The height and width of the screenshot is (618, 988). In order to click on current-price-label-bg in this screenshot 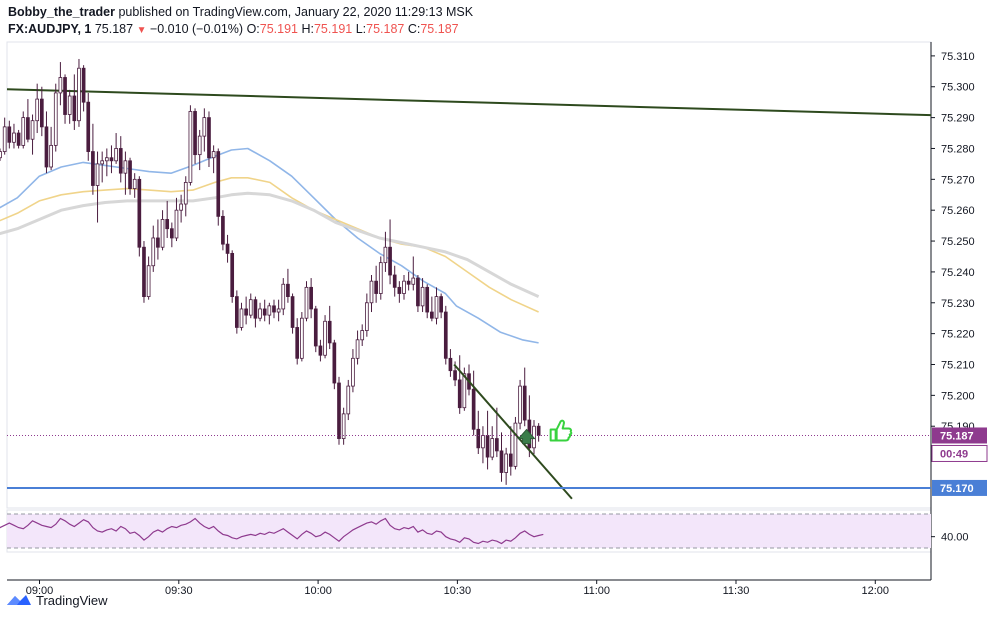, I will do `click(959, 435)`.